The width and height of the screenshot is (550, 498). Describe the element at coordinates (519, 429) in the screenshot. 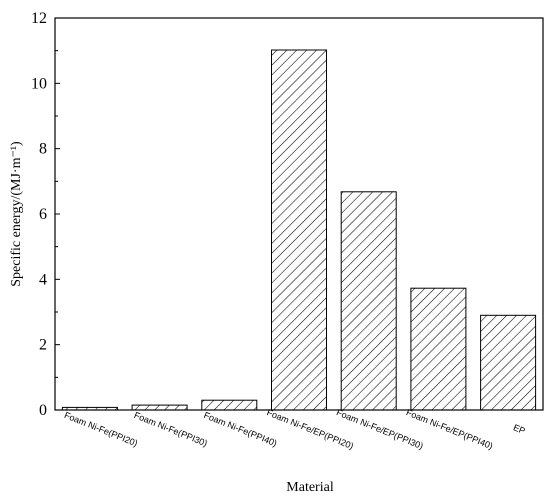

I see `x-tick-label-6: EP` at that location.